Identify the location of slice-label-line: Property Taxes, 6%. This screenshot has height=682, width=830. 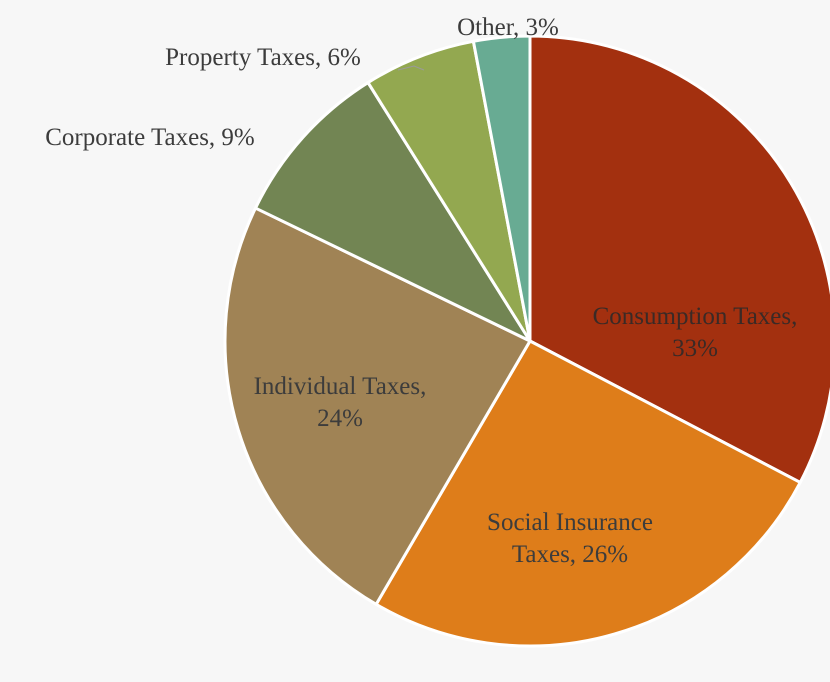
(263, 57).